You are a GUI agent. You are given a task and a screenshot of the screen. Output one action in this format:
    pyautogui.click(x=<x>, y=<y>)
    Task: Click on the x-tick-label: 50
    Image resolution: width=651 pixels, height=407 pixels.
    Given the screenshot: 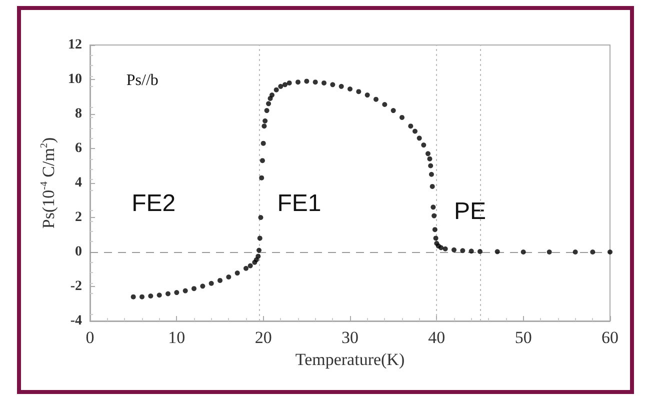 What is the action you would take?
    pyautogui.click(x=523, y=337)
    